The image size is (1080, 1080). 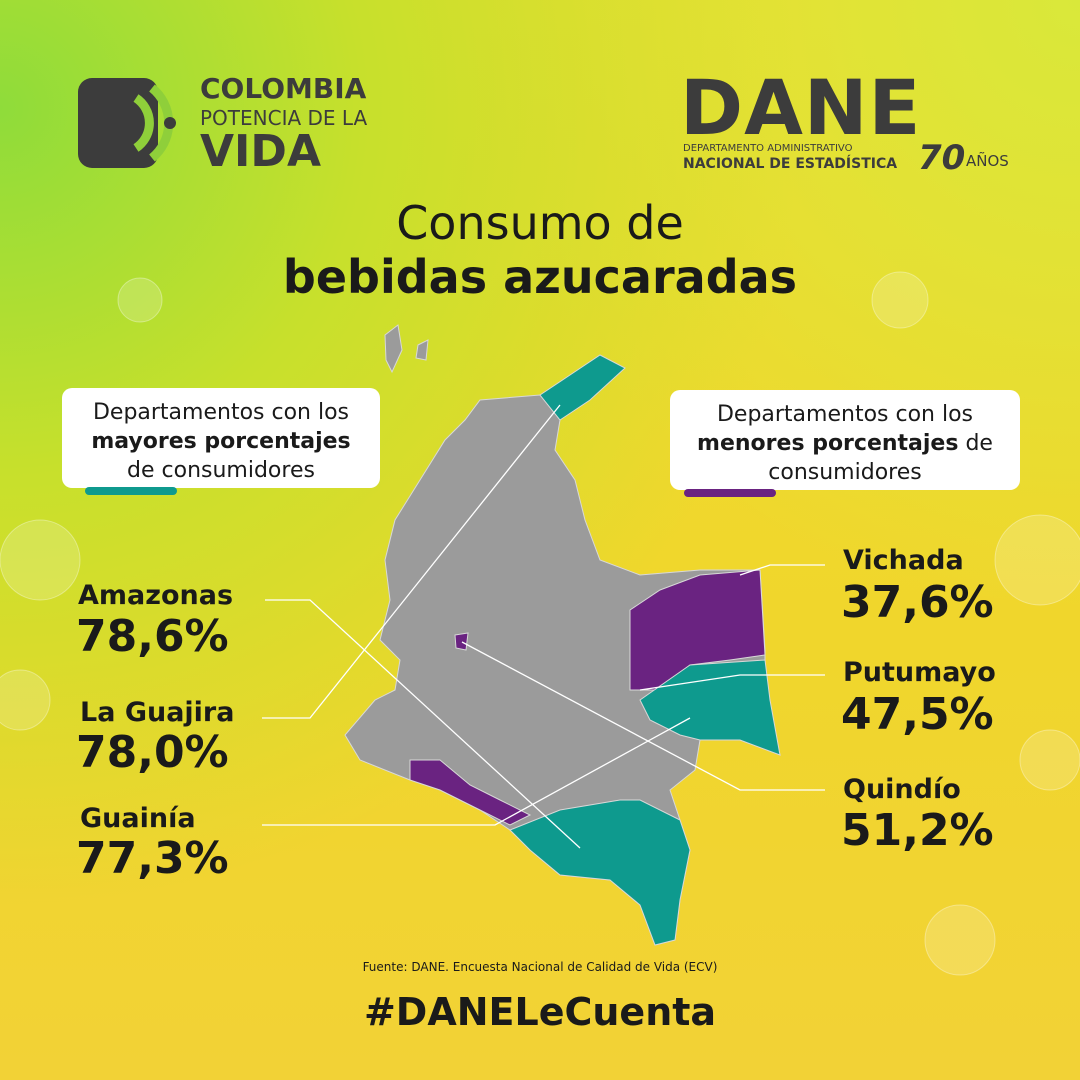 I want to click on department-name: La Guajira, so click(x=157, y=712).